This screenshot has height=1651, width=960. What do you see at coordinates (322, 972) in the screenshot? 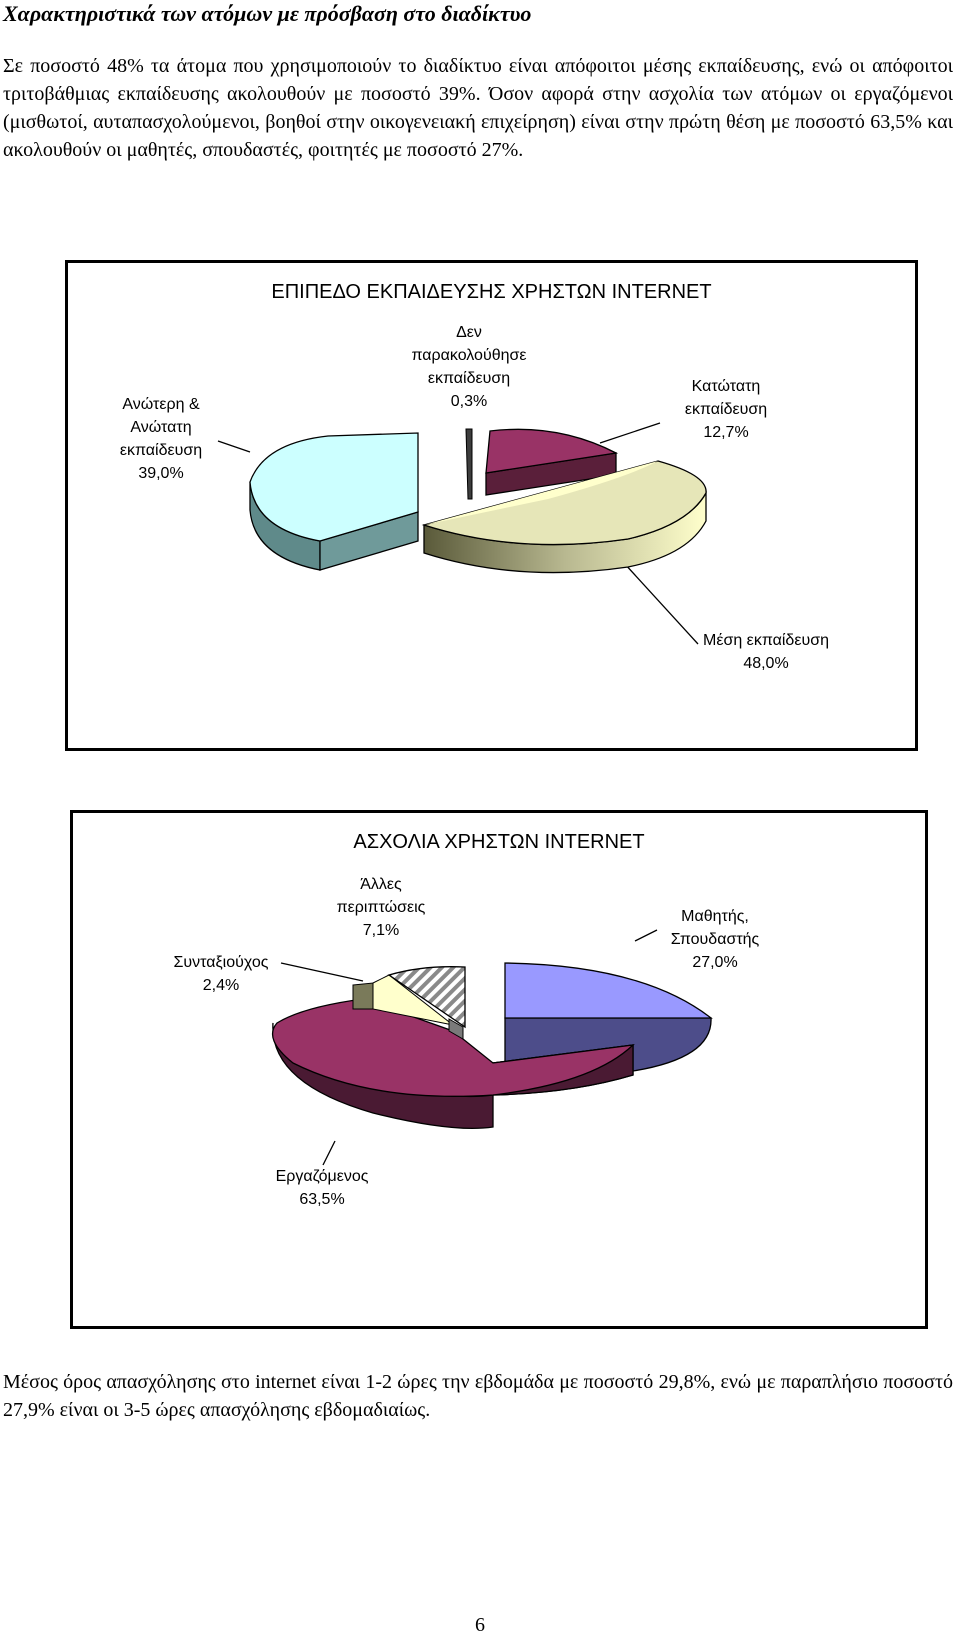
I see `leader-line-pensioner` at bounding box center [322, 972].